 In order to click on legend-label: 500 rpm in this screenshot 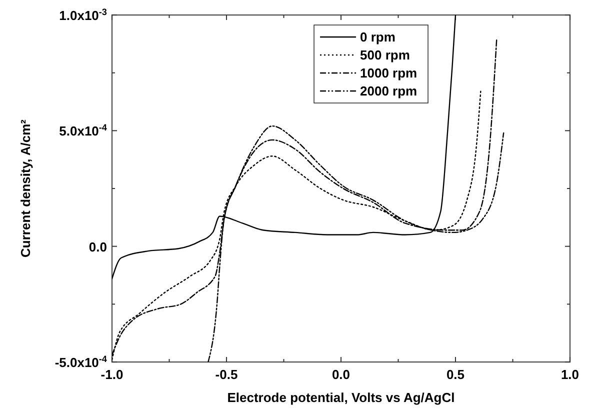, I will do `click(385, 55)`.